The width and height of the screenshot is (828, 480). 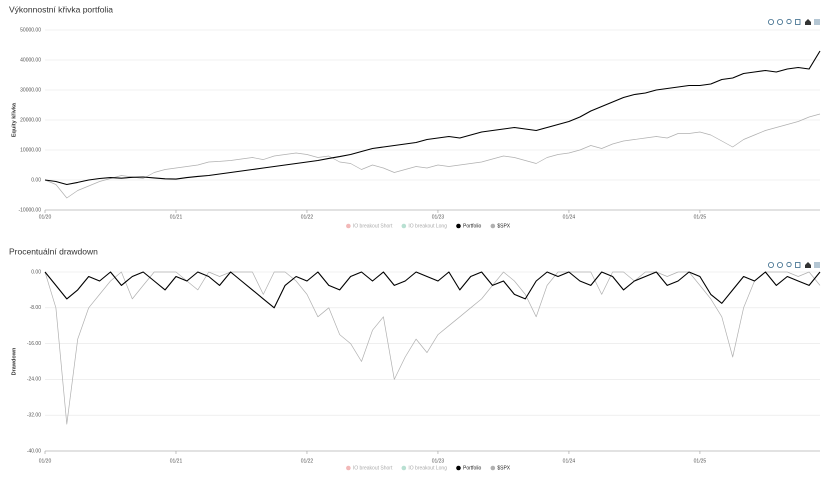 I want to click on y-tick-label: -16.00, so click(x=34, y=344).